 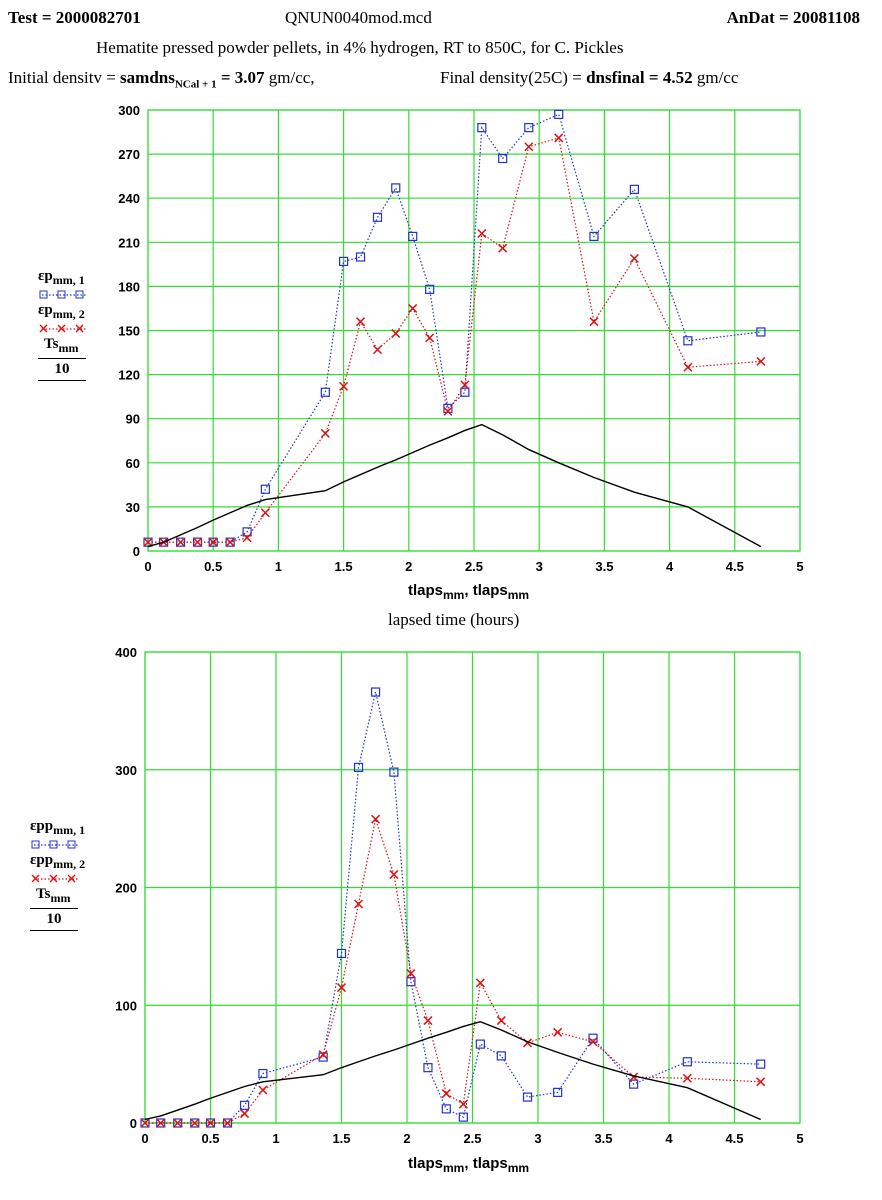 What do you see at coordinates (129, 198) in the screenshot?
I see `chart1-y-tick-label: 240` at bounding box center [129, 198].